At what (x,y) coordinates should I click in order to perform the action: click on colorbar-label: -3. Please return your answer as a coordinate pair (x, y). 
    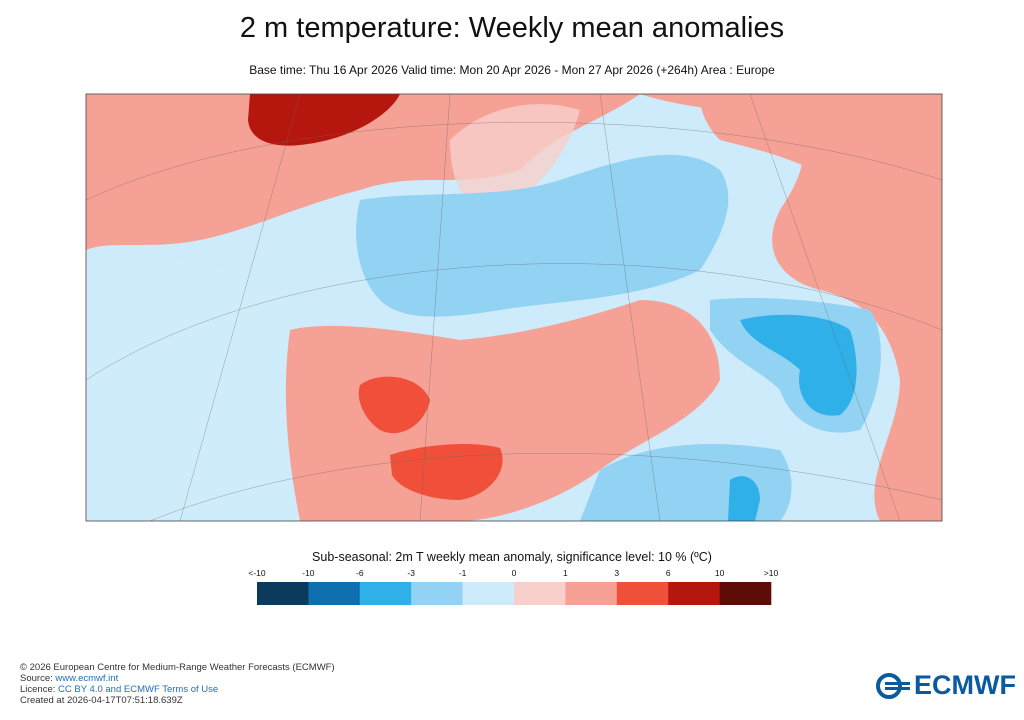
    Looking at the image, I should click on (411, 573).